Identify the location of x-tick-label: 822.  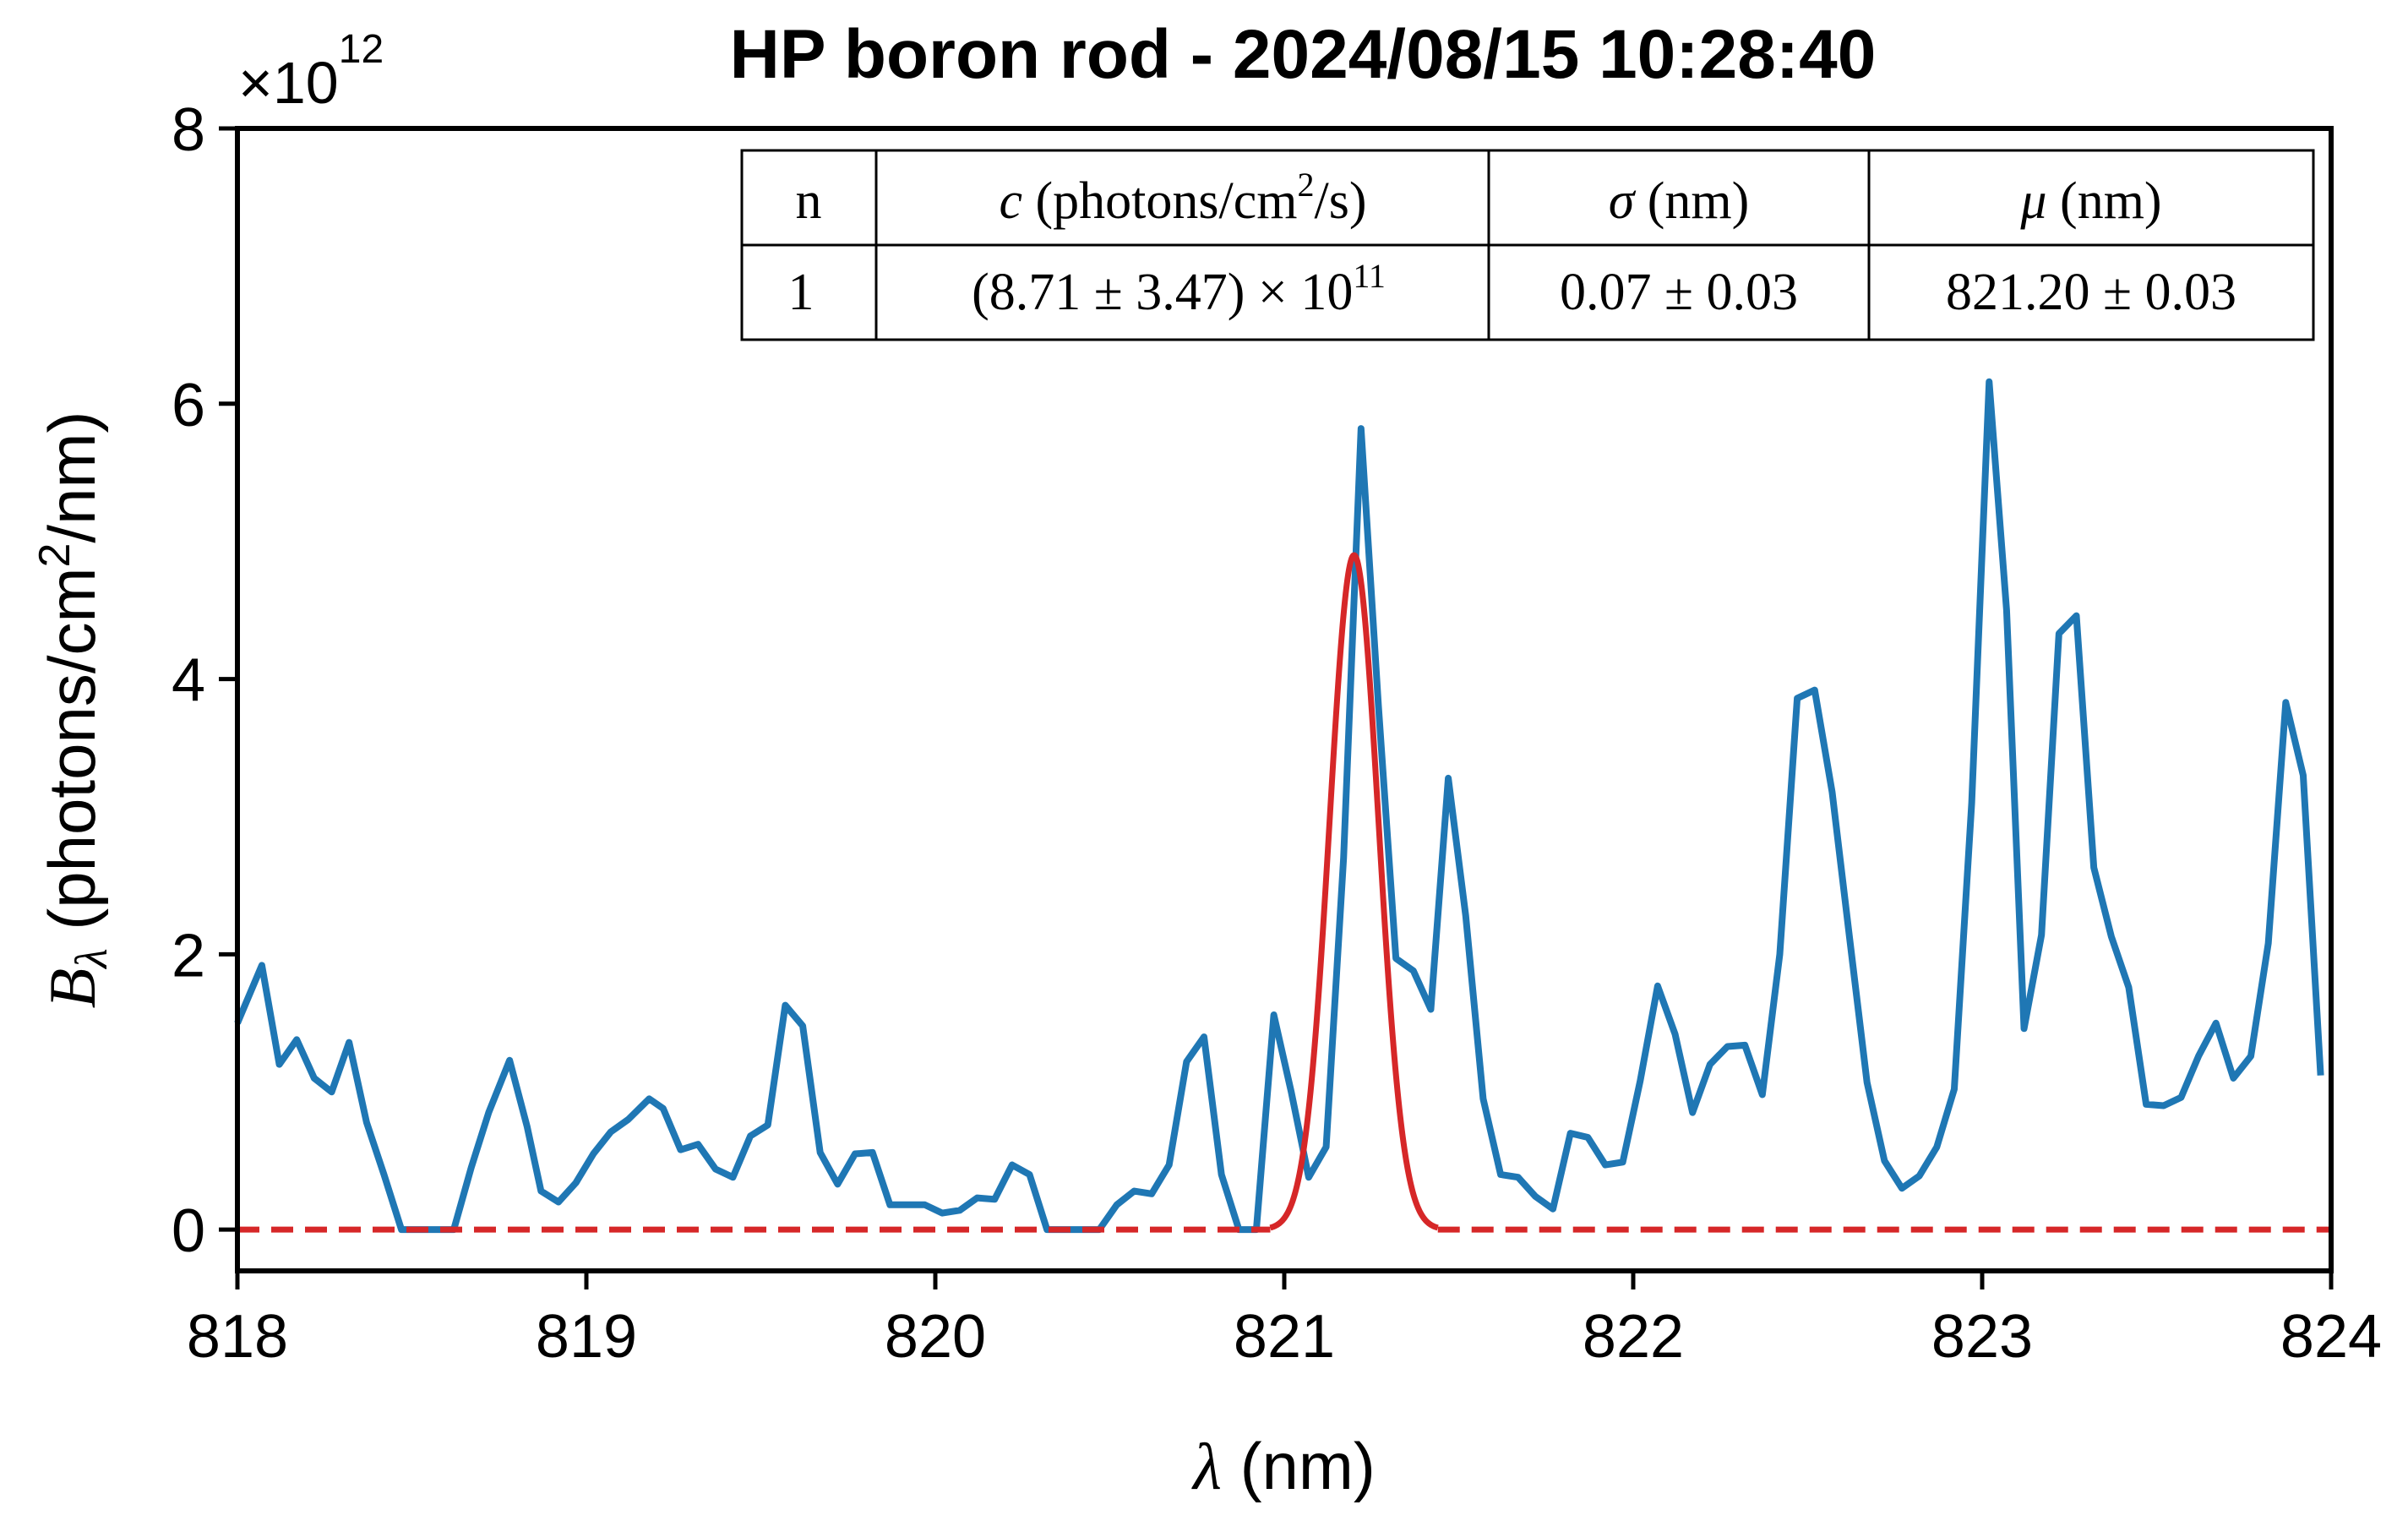
(1634, 1337).